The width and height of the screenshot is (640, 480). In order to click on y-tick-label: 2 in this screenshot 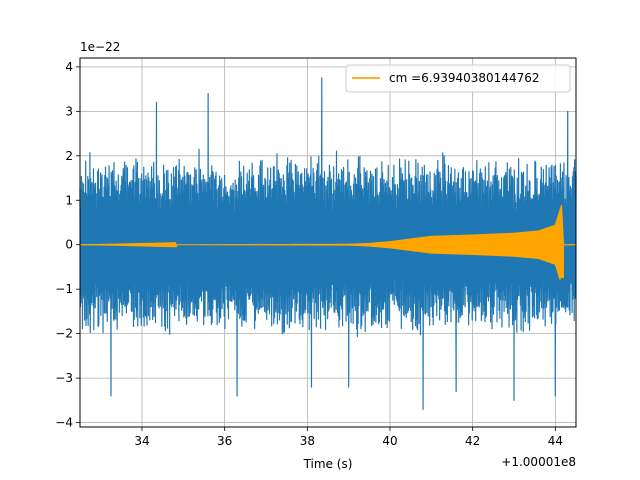, I will do `click(69, 156)`.